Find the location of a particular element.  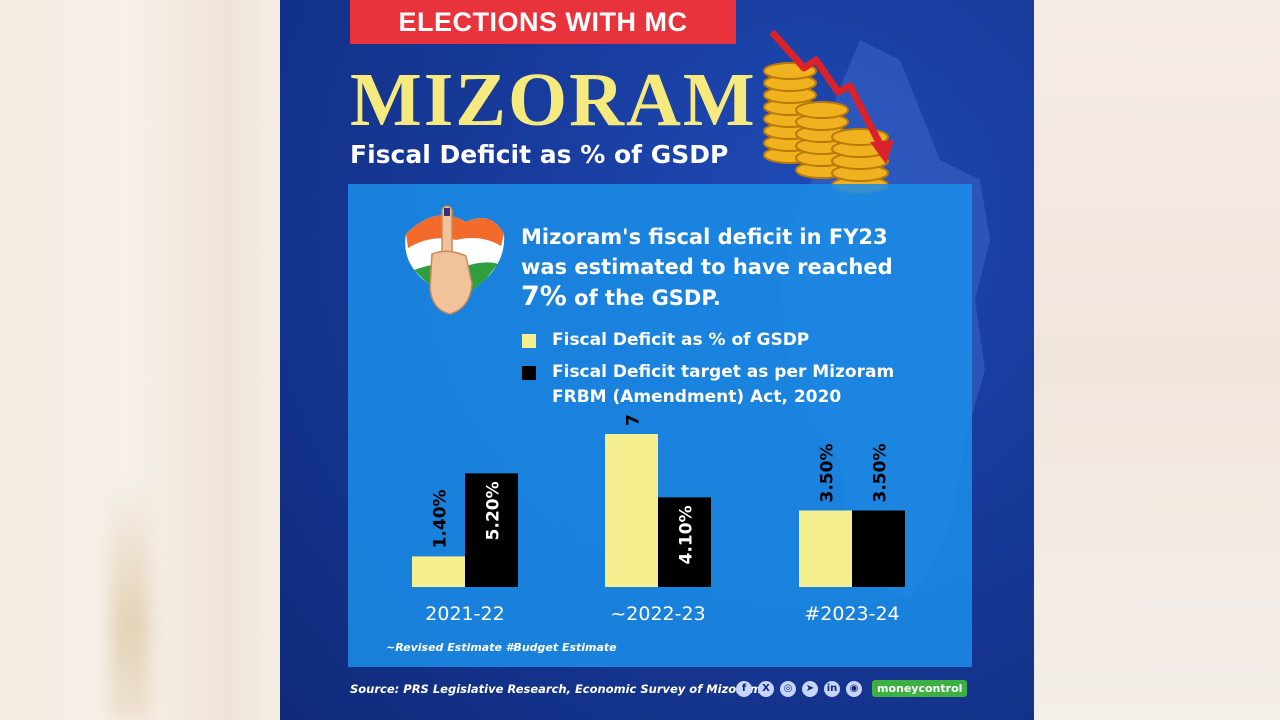

category-label-0: 2021-22 is located at coordinates (464, 614).